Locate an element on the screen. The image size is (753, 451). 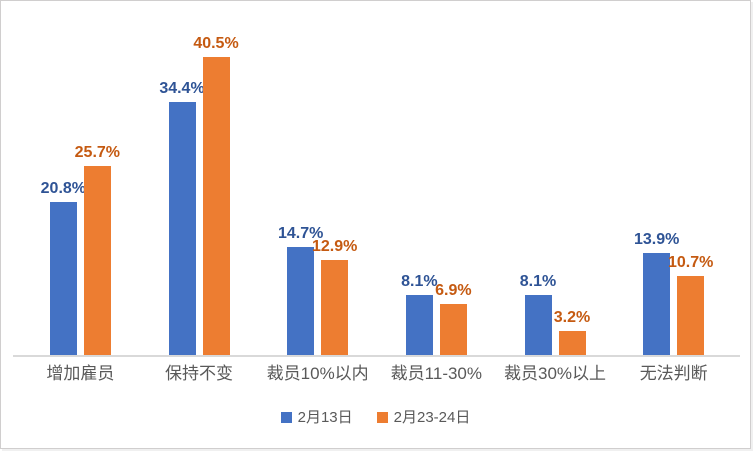
category-label: 裁员11-30% is located at coordinates (436, 373).